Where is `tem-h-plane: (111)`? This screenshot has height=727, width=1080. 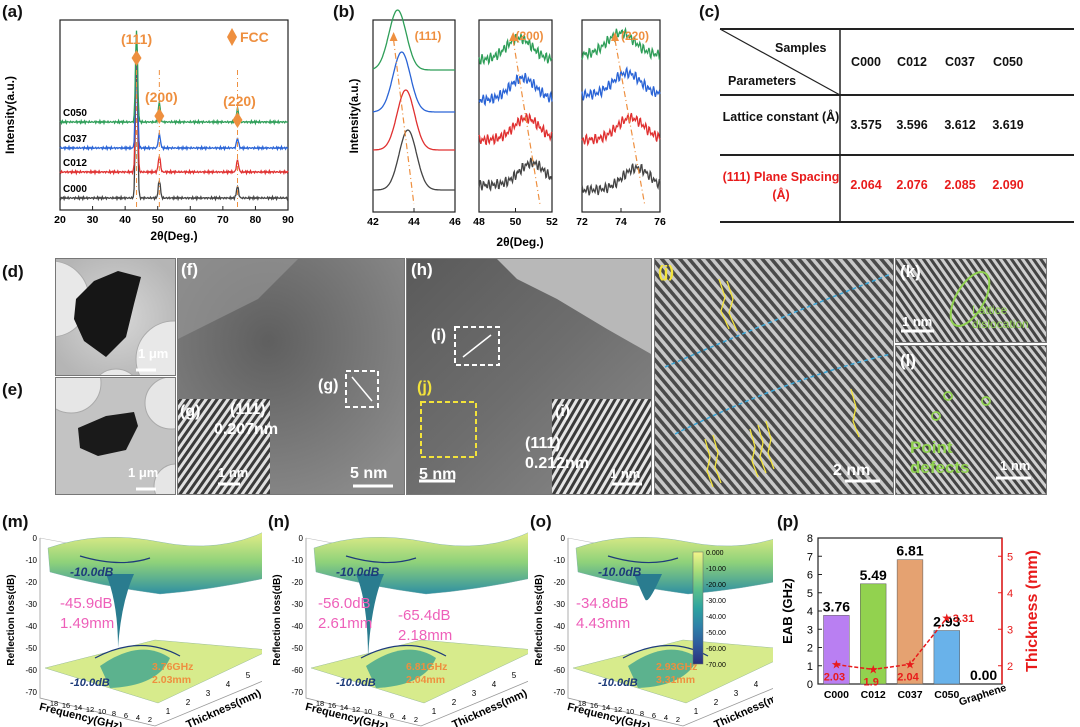
tem-h-plane: (111) is located at coordinates (543, 443).